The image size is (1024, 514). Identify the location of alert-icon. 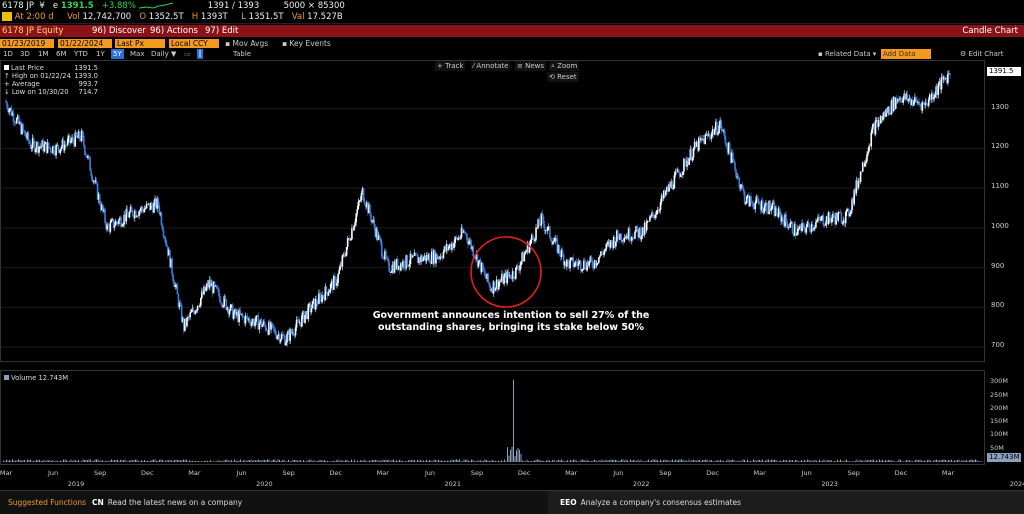
(7, 16).